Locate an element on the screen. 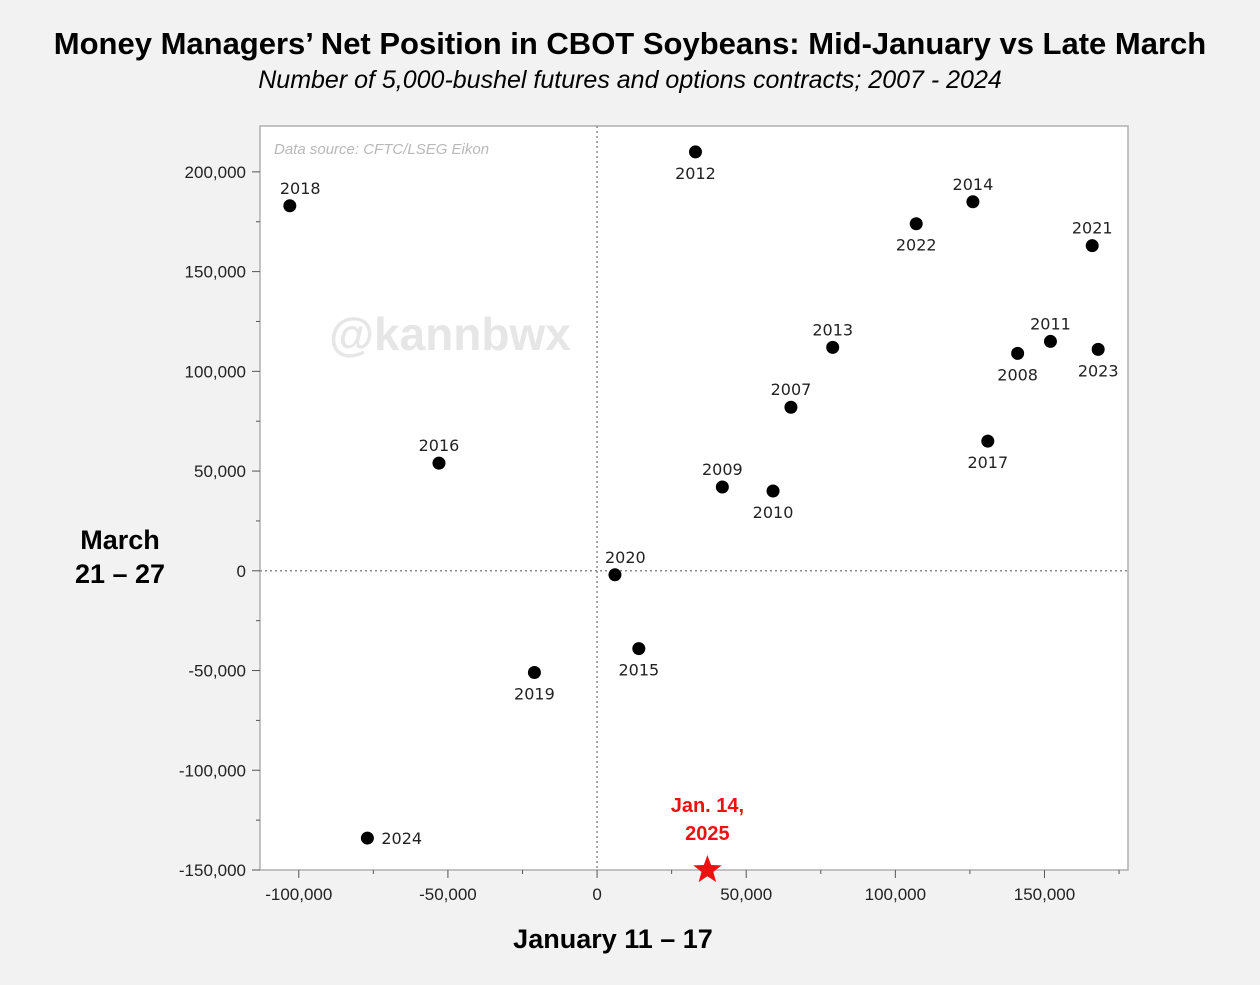 Image resolution: width=1260 pixels, height=985 pixels. y-tick-label: 150,000 is located at coordinates (215, 272).